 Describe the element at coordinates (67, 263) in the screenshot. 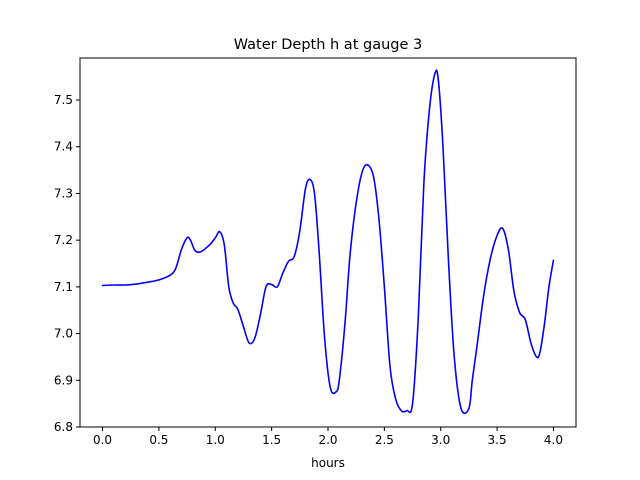

I see `y-axis-ticks: 6.8 6.9 7.0 7.1 7.2 7.3 7.4 7.5` at that location.